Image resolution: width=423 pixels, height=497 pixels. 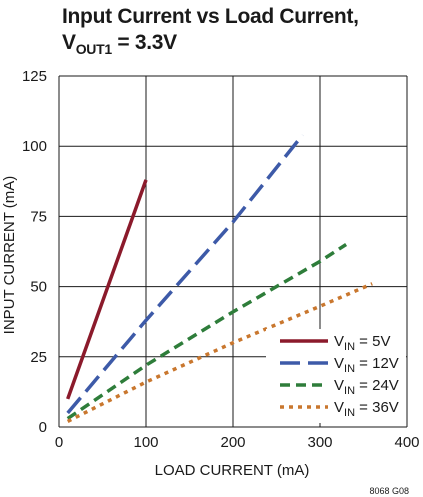 What do you see at coordinates (145, 442) in the screenshot?
I see `x-tick-label: 100` at bounding box center [145, 442].